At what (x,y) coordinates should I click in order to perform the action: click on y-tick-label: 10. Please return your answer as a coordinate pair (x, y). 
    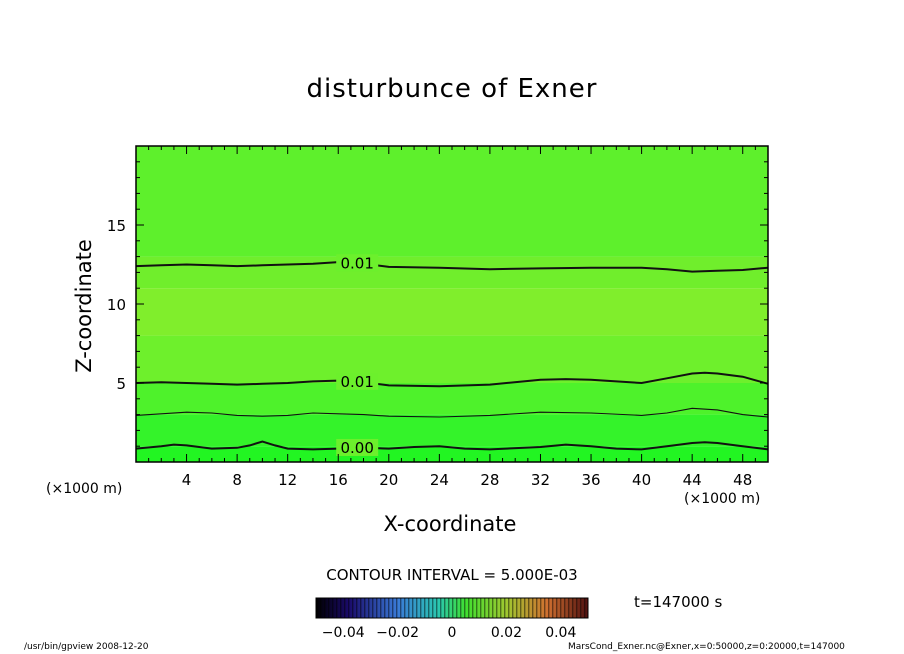
    Looking at the image, I should click on (116, 305).